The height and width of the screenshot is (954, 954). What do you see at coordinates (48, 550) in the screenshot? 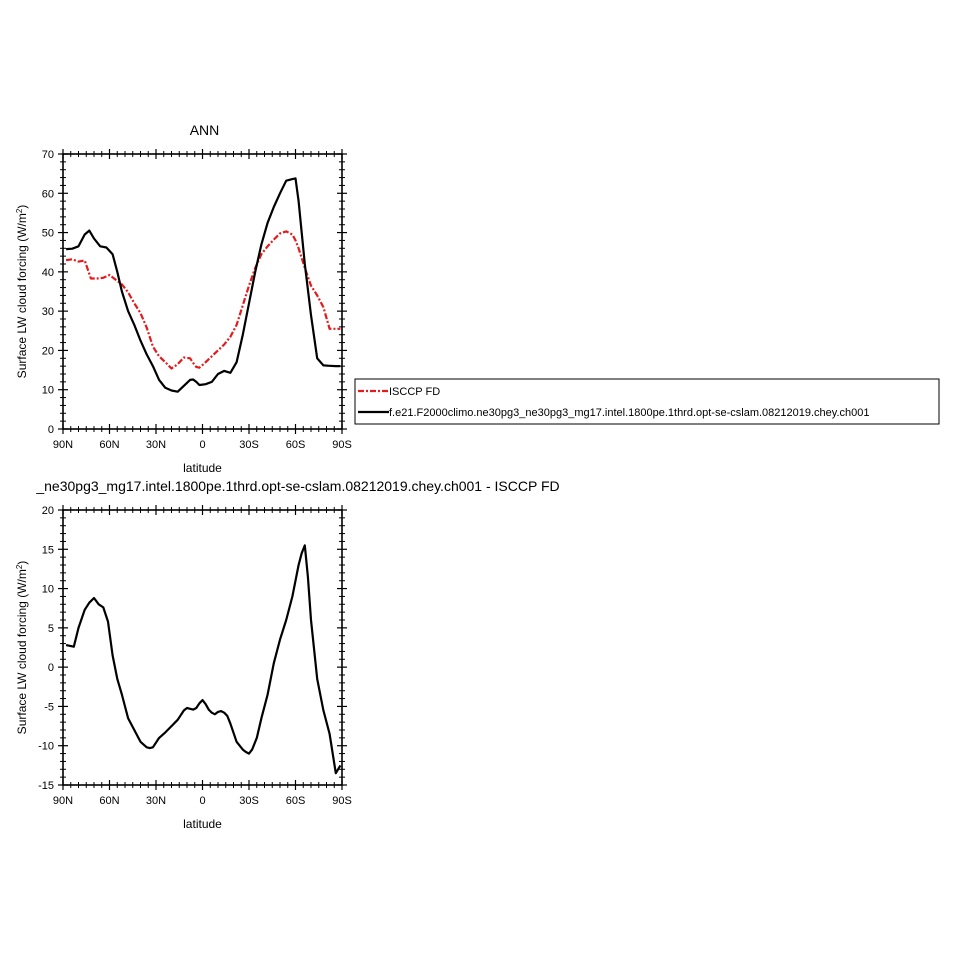
I see `y-tick-label: 15` at bounding box center [48, 550].